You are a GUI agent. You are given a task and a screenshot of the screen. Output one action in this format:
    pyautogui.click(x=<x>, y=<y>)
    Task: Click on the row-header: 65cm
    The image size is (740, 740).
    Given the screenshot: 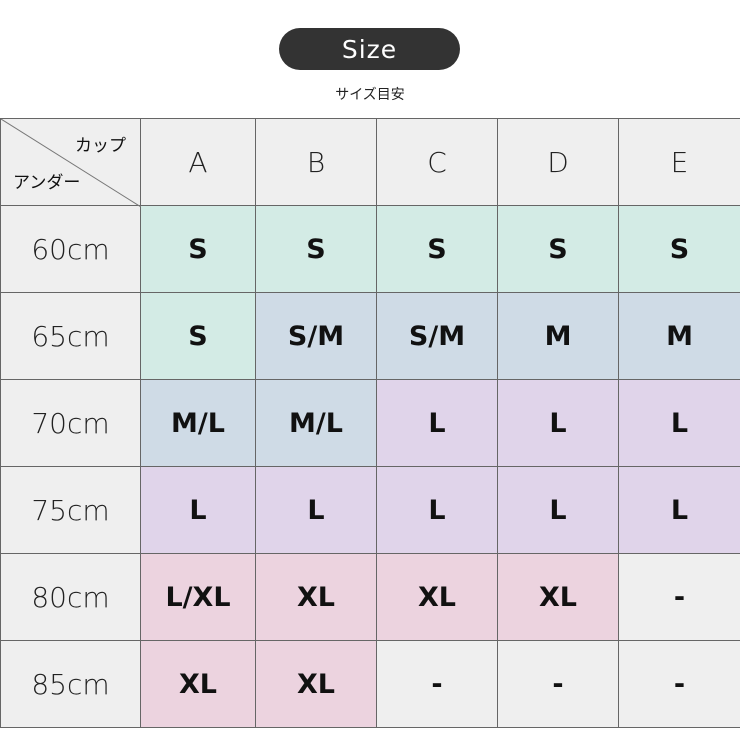 What is the action you would take?
    pyautogui.click(x=70, y=336)
    